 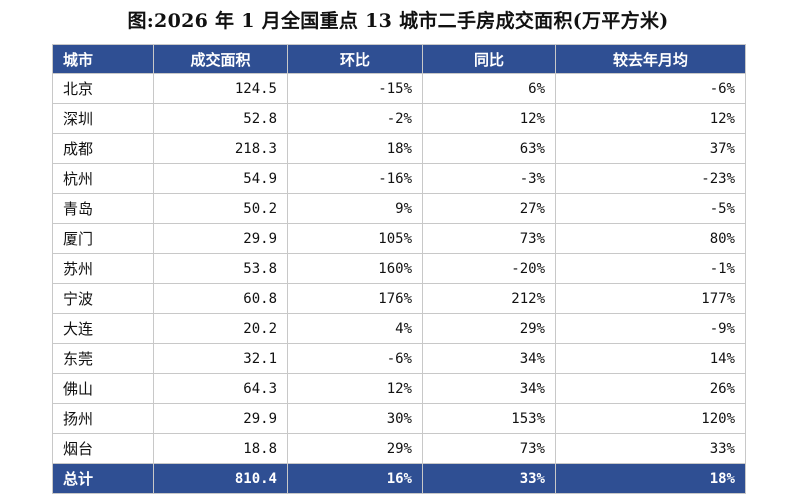 I want to click on cell-city: 北京, so click(x=103, y=88).